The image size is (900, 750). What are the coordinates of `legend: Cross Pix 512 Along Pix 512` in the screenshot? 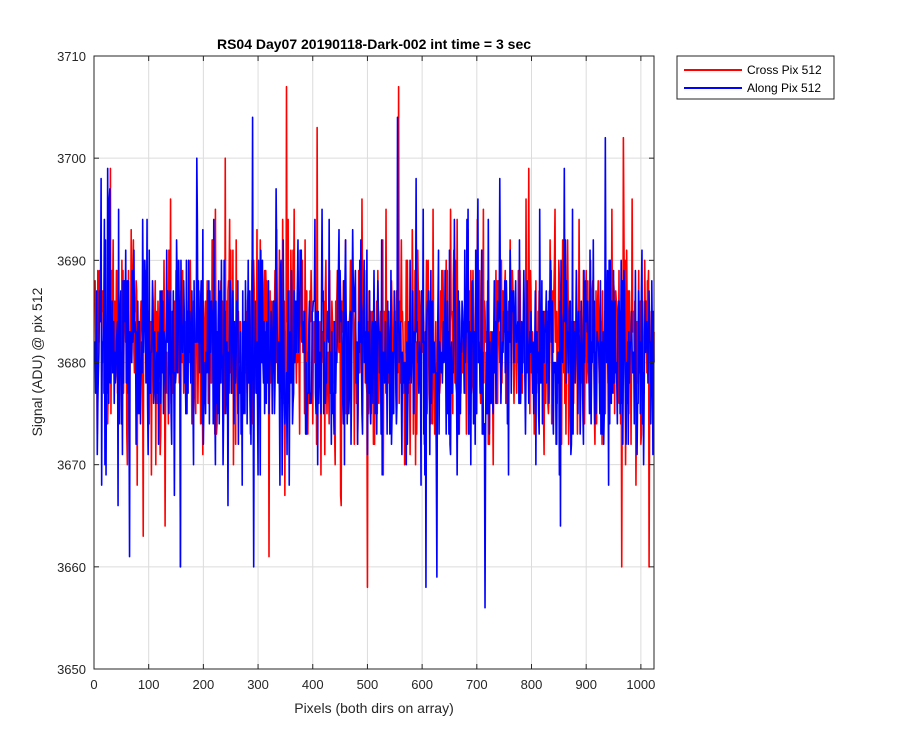 It's located at (755, 77).